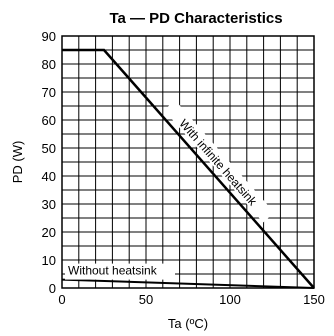 This screenshot has height=336, width=334. Describe the element at coordinates (146, 299) in the screenshot. I see `x-tick-label: 50` at that location.